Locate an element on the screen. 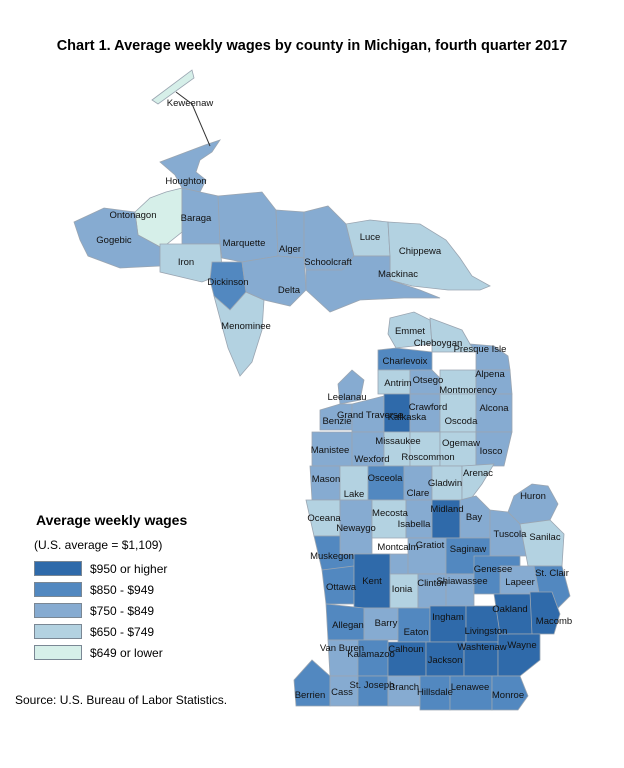 The image size is (624, 768). county-label: Missaukee is located at coordinates (397, 441).